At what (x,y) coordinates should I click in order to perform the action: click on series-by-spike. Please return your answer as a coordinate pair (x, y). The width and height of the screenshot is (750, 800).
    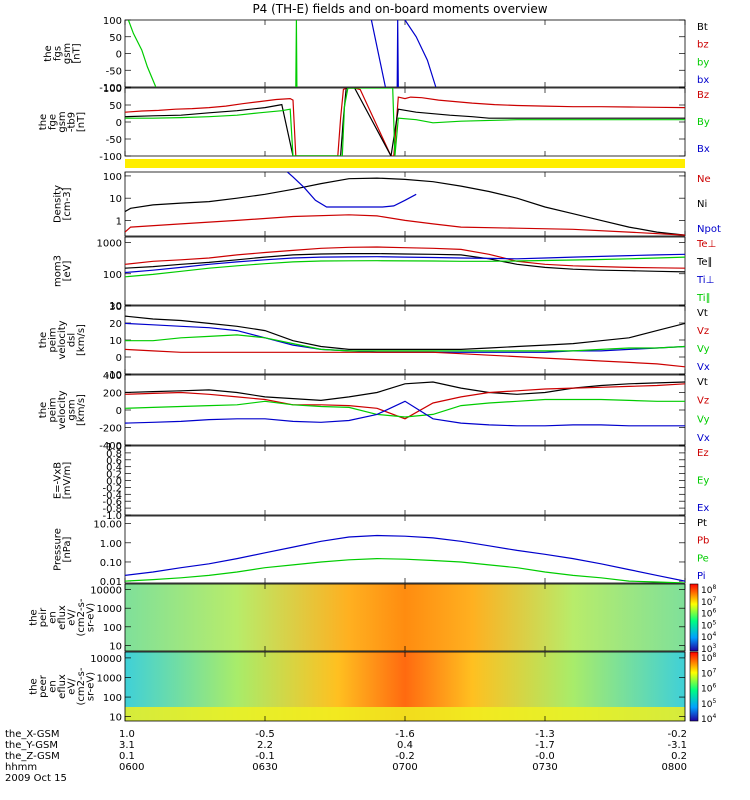
    Looking at the image, I should click on (296, 53).